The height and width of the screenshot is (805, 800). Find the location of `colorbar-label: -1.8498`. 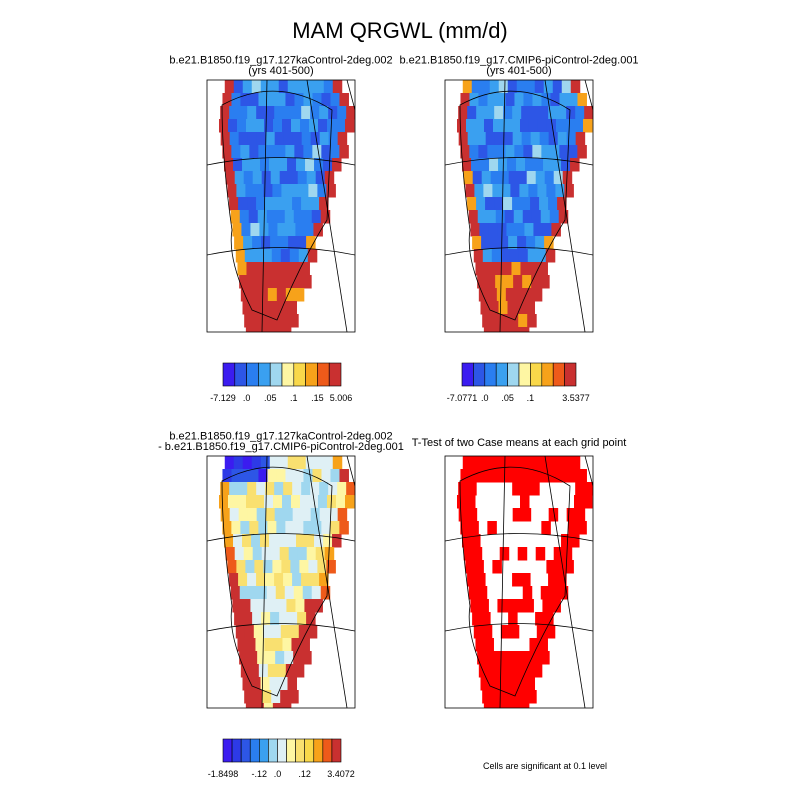

colorbar-label: -1.8498 is located at coordinates (223, 774).